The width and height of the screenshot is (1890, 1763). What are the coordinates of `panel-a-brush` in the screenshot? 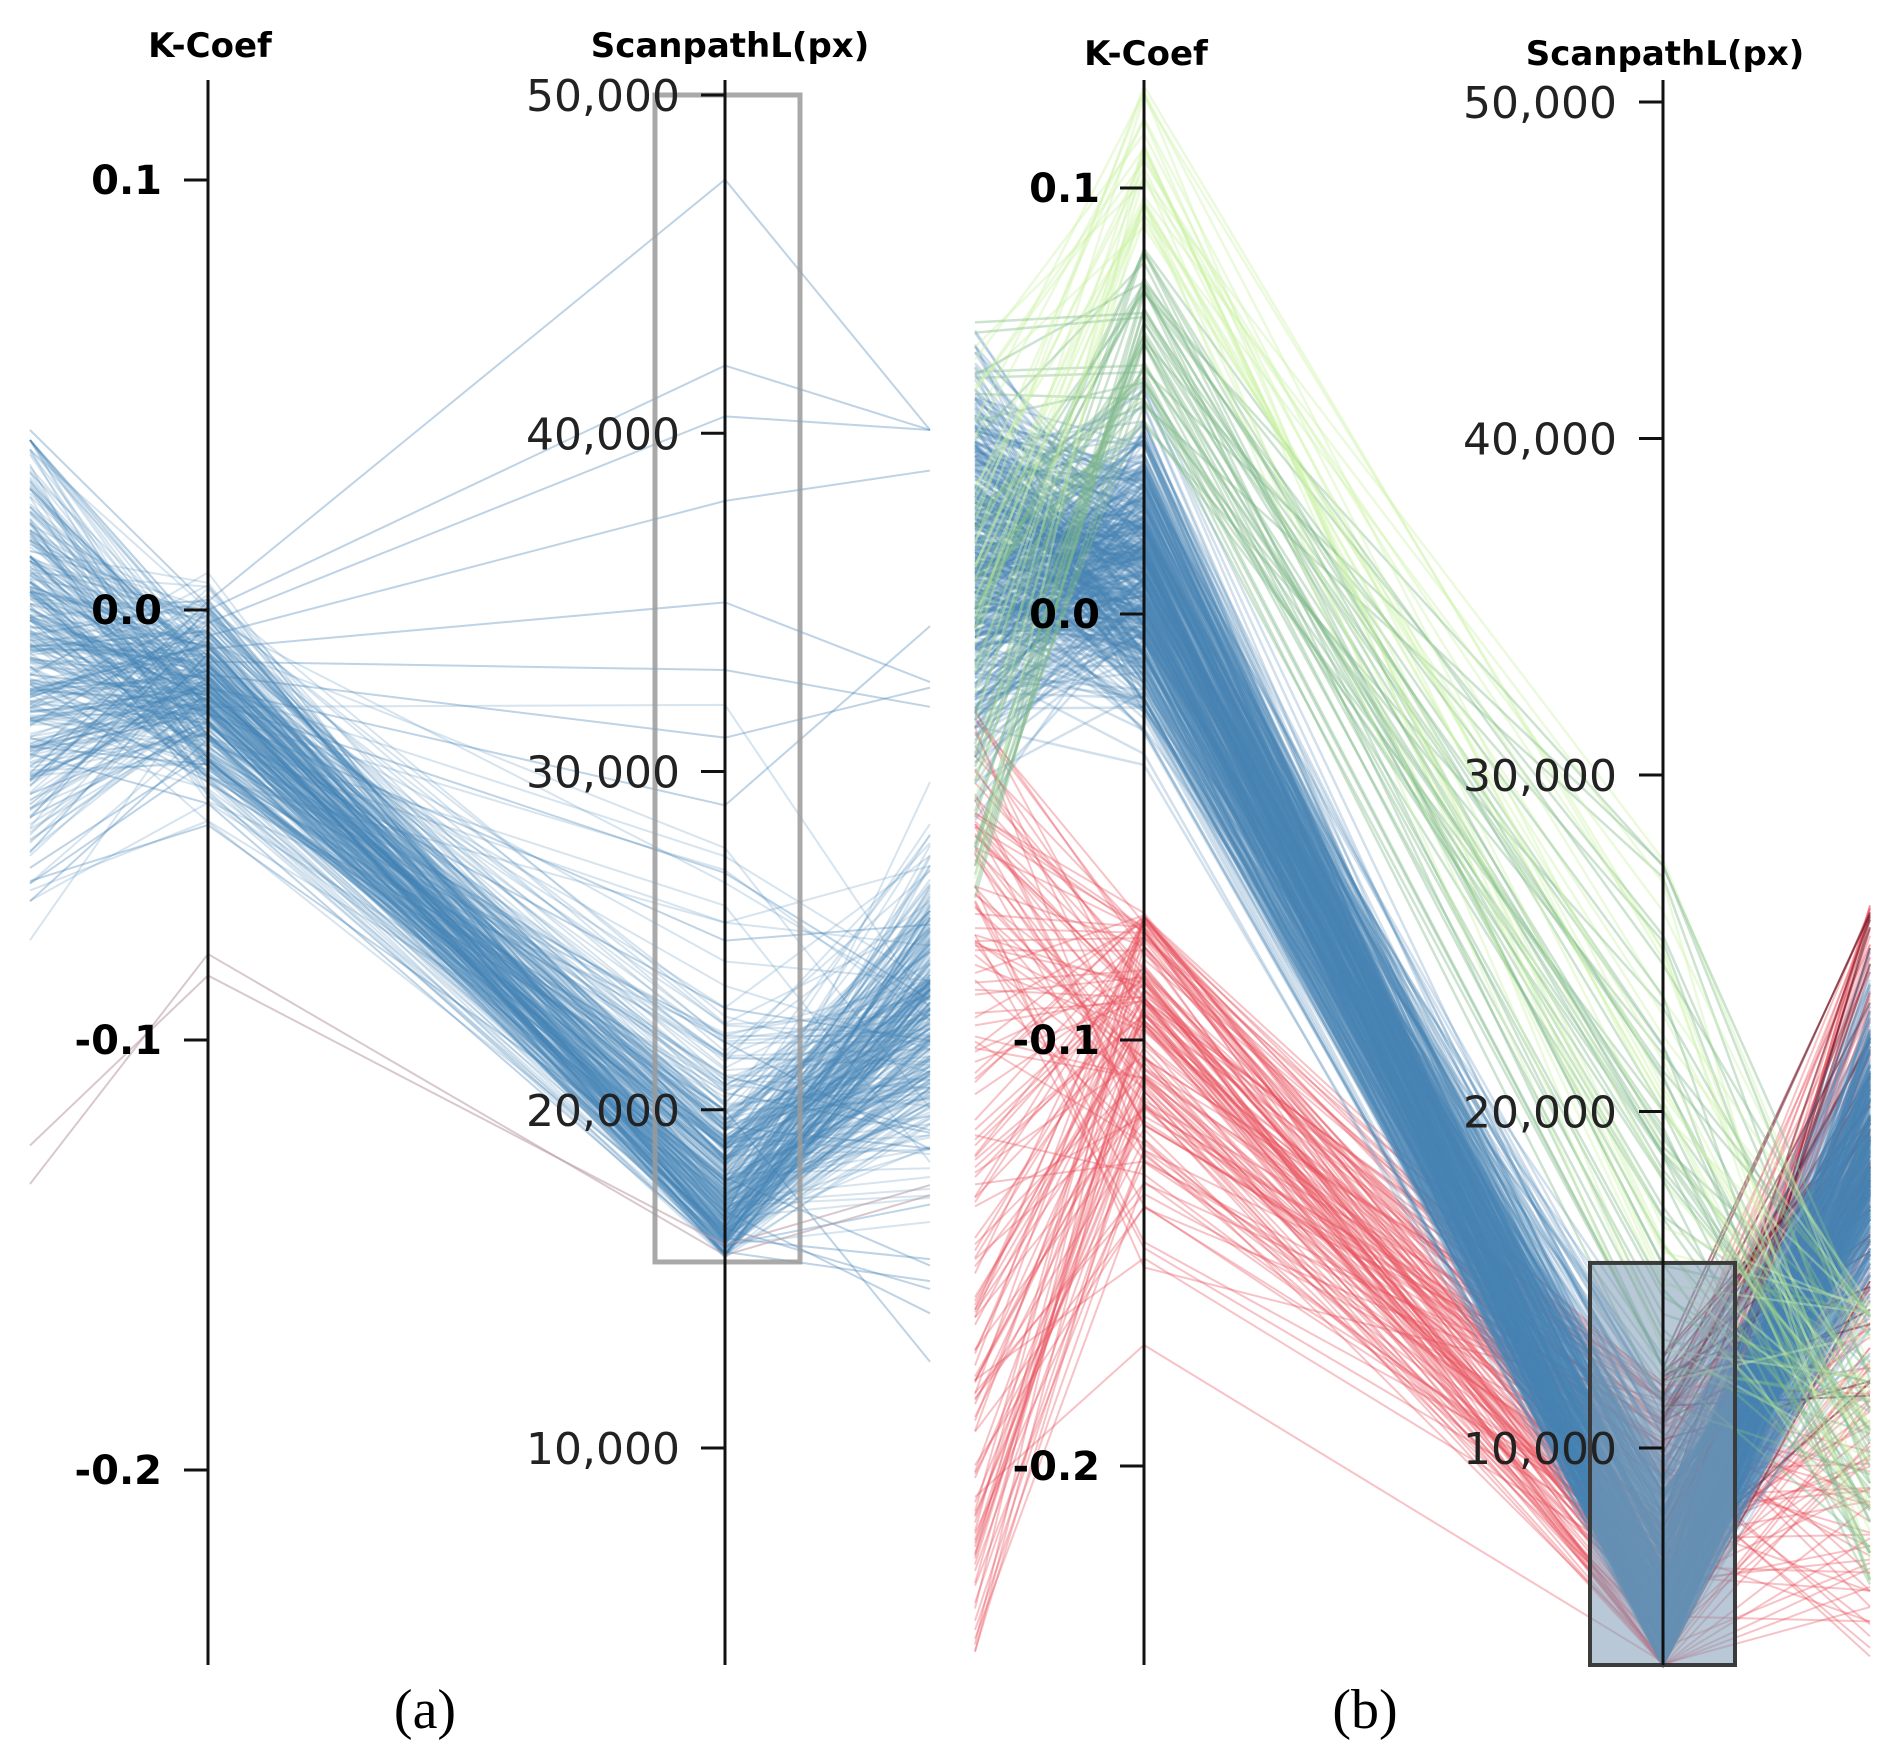 It's located at (727, 678).